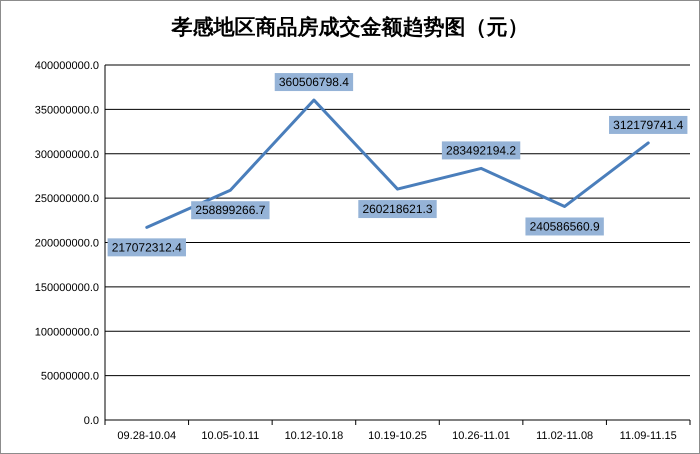  I want to click on data-label: 312179741.4, so click(648, 125).